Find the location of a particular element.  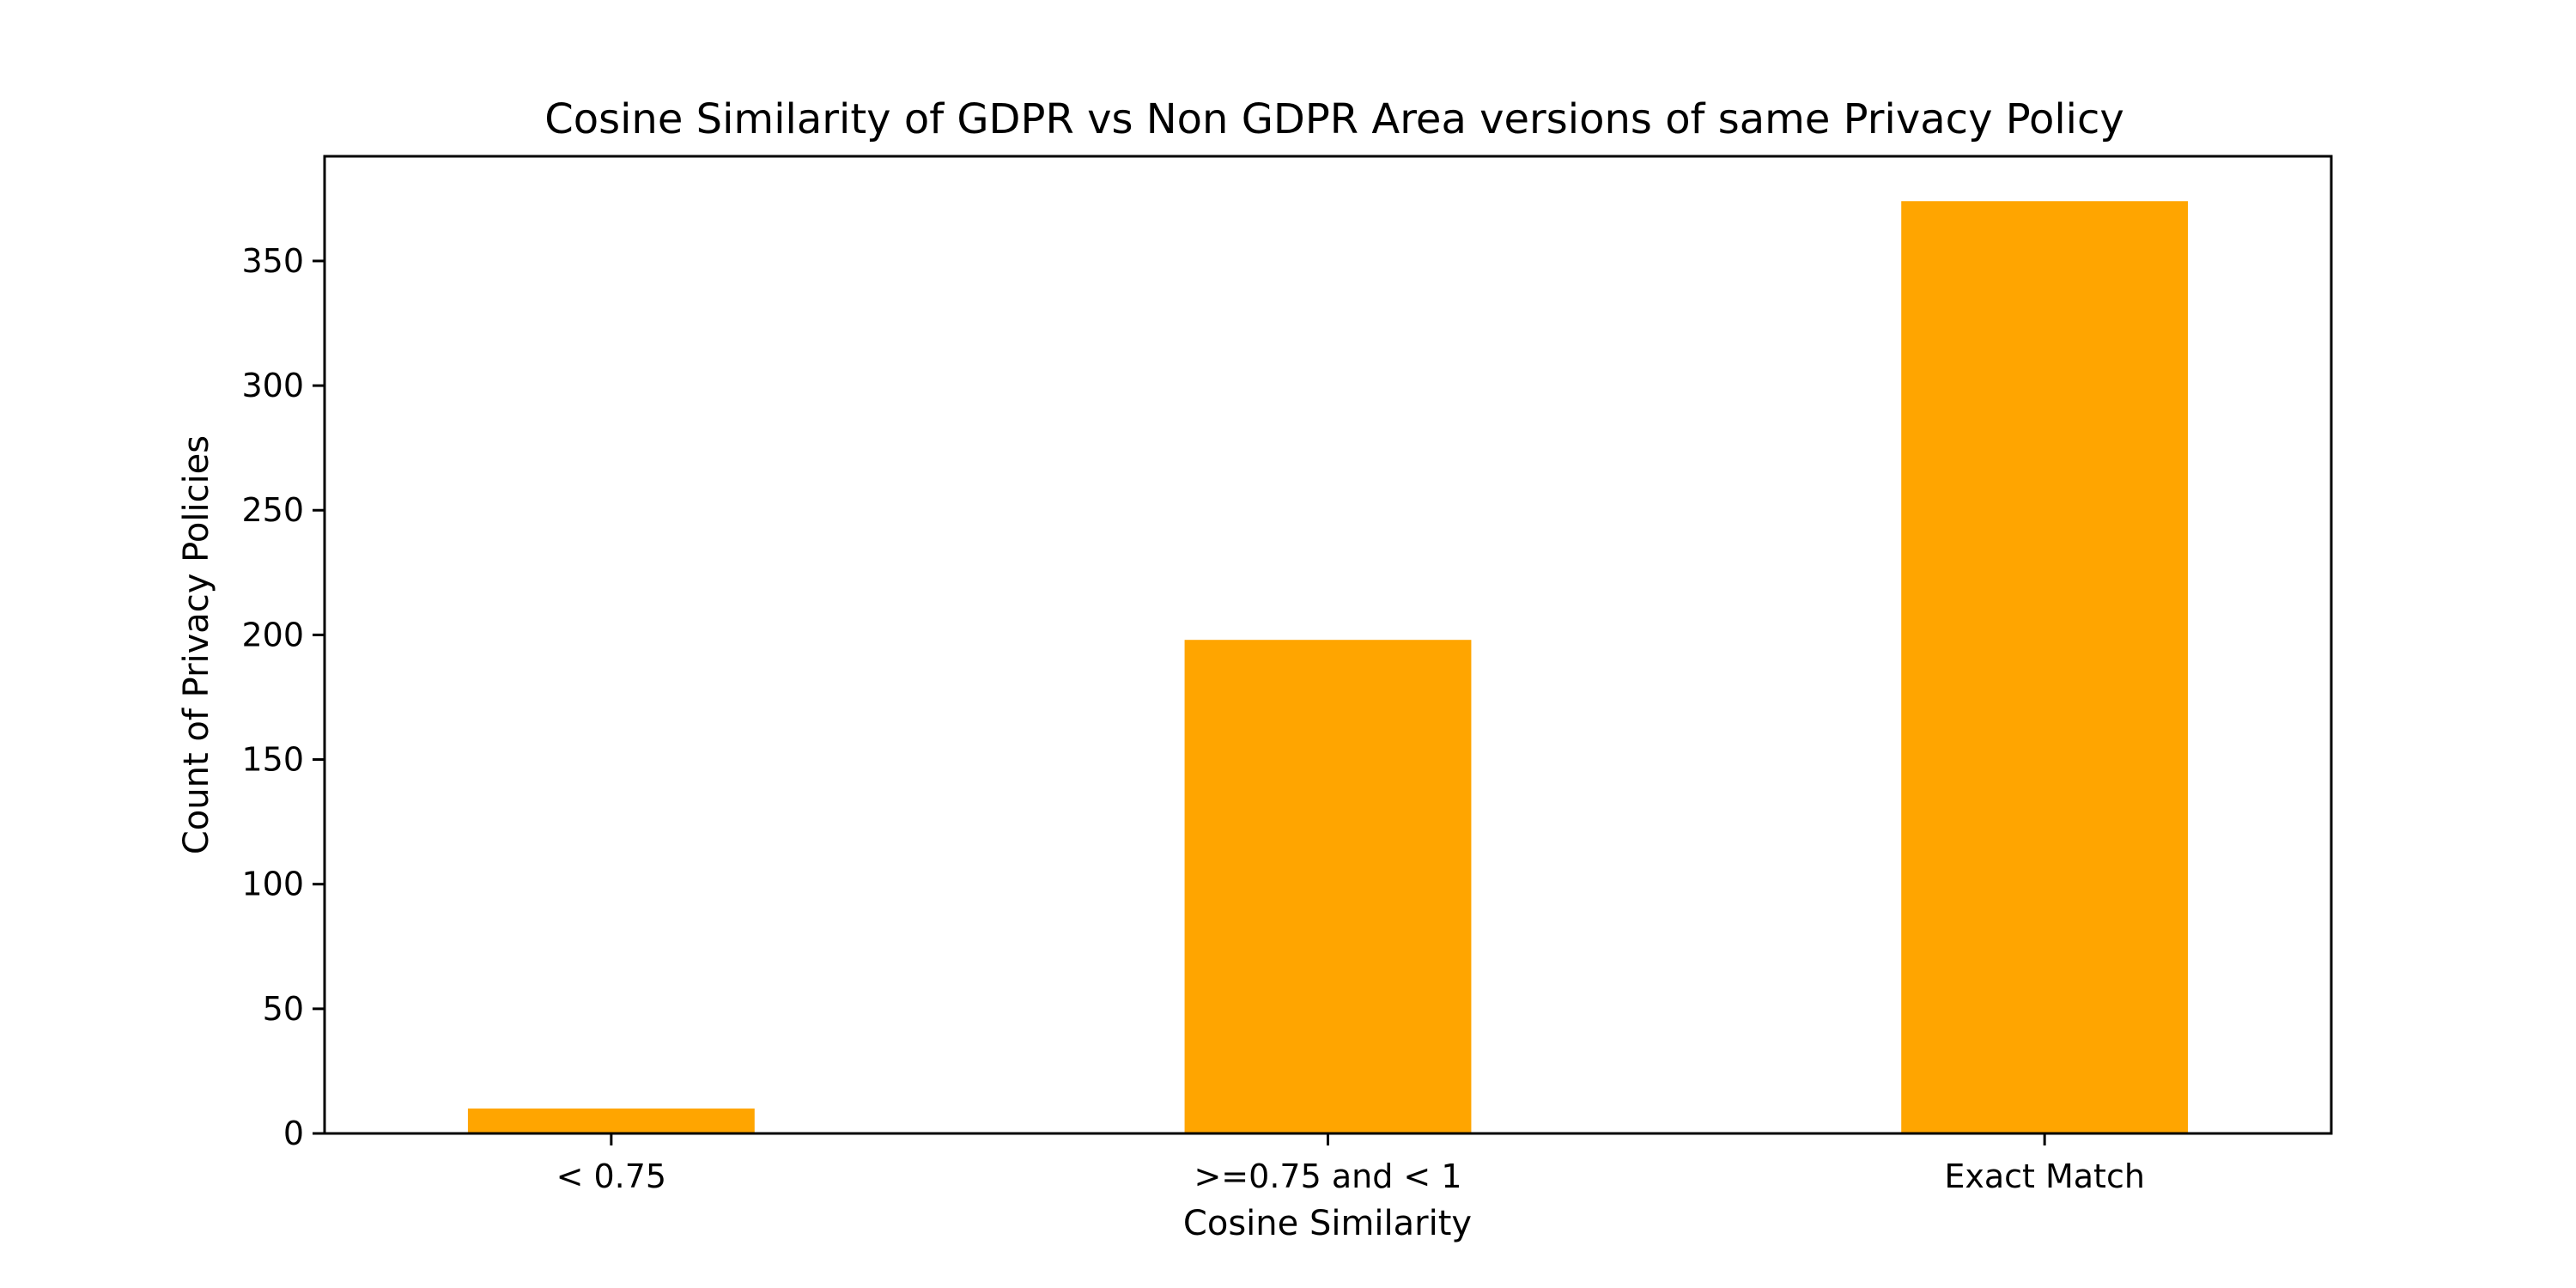

y-tick-label: 300 is located at coordinates (272, 386).